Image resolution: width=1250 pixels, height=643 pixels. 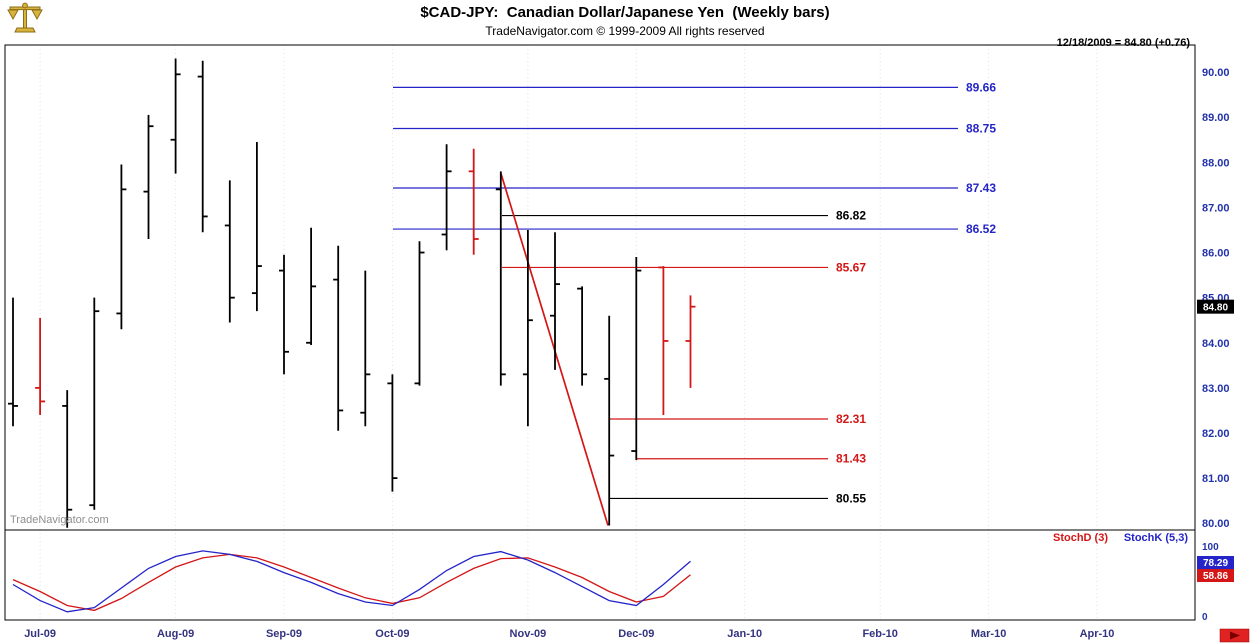 I want to click on stoch-panel-border, so click(x=600, y=575).